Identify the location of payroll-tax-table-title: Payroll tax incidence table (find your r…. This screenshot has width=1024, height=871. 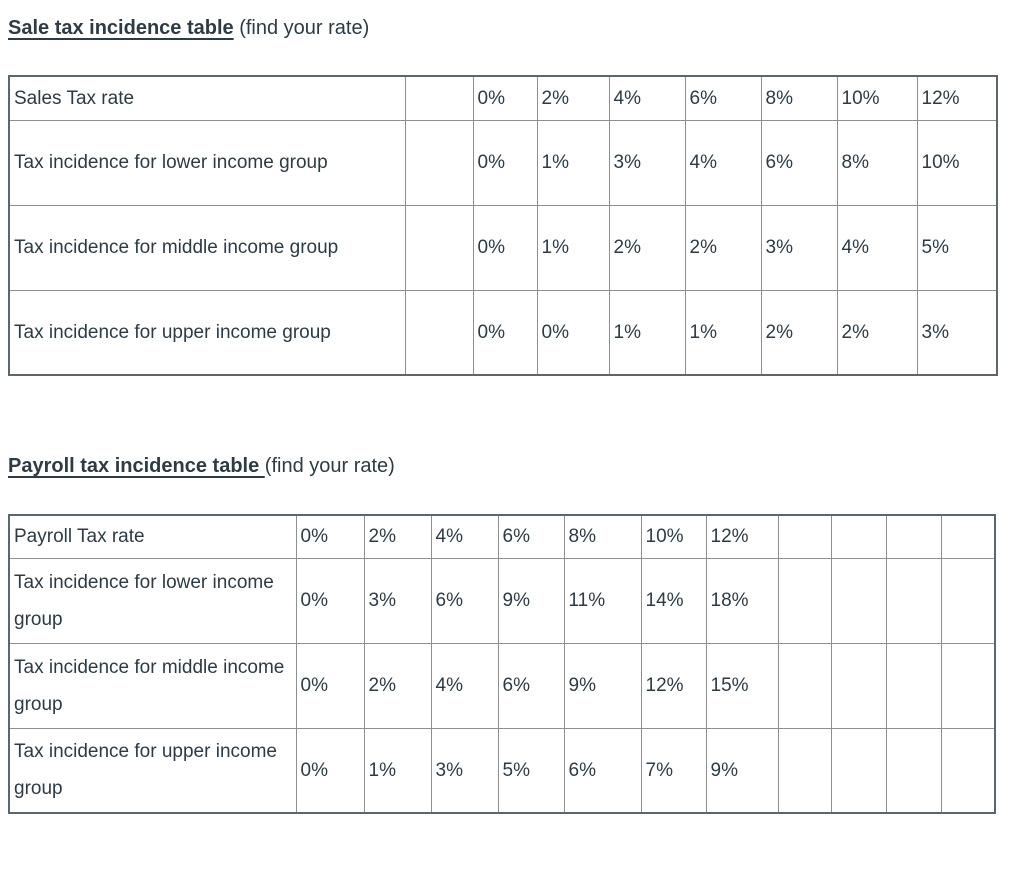
(512, 466).